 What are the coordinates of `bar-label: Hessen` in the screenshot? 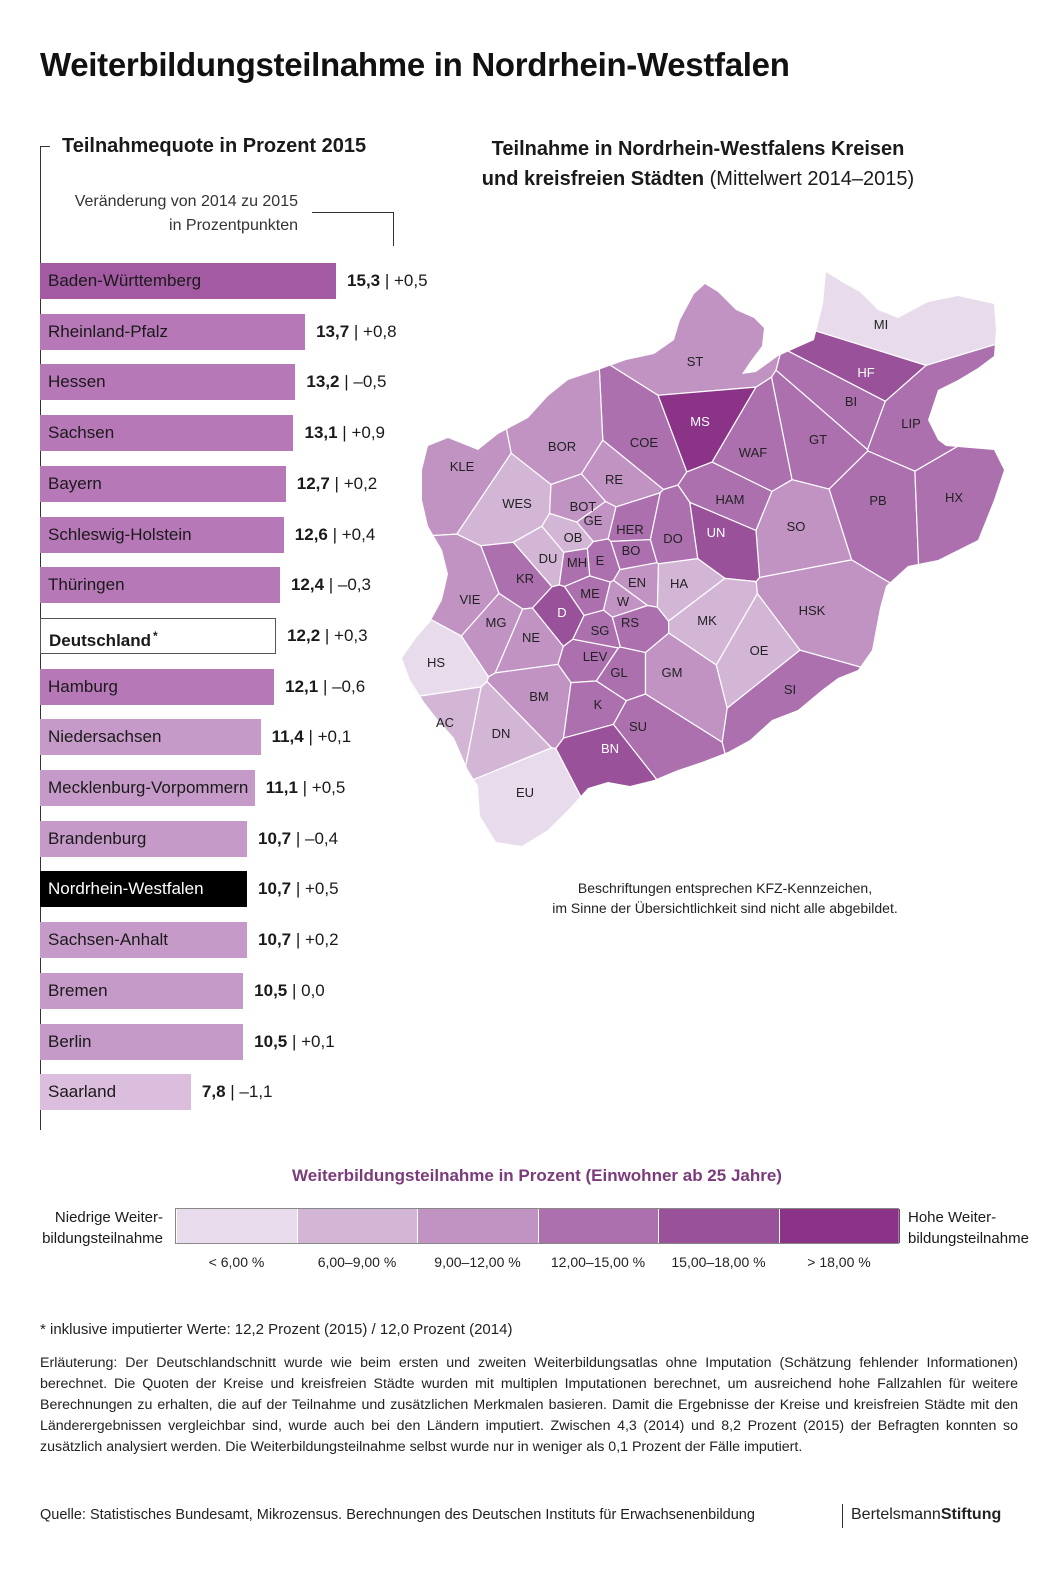 It's located at (77, 382).